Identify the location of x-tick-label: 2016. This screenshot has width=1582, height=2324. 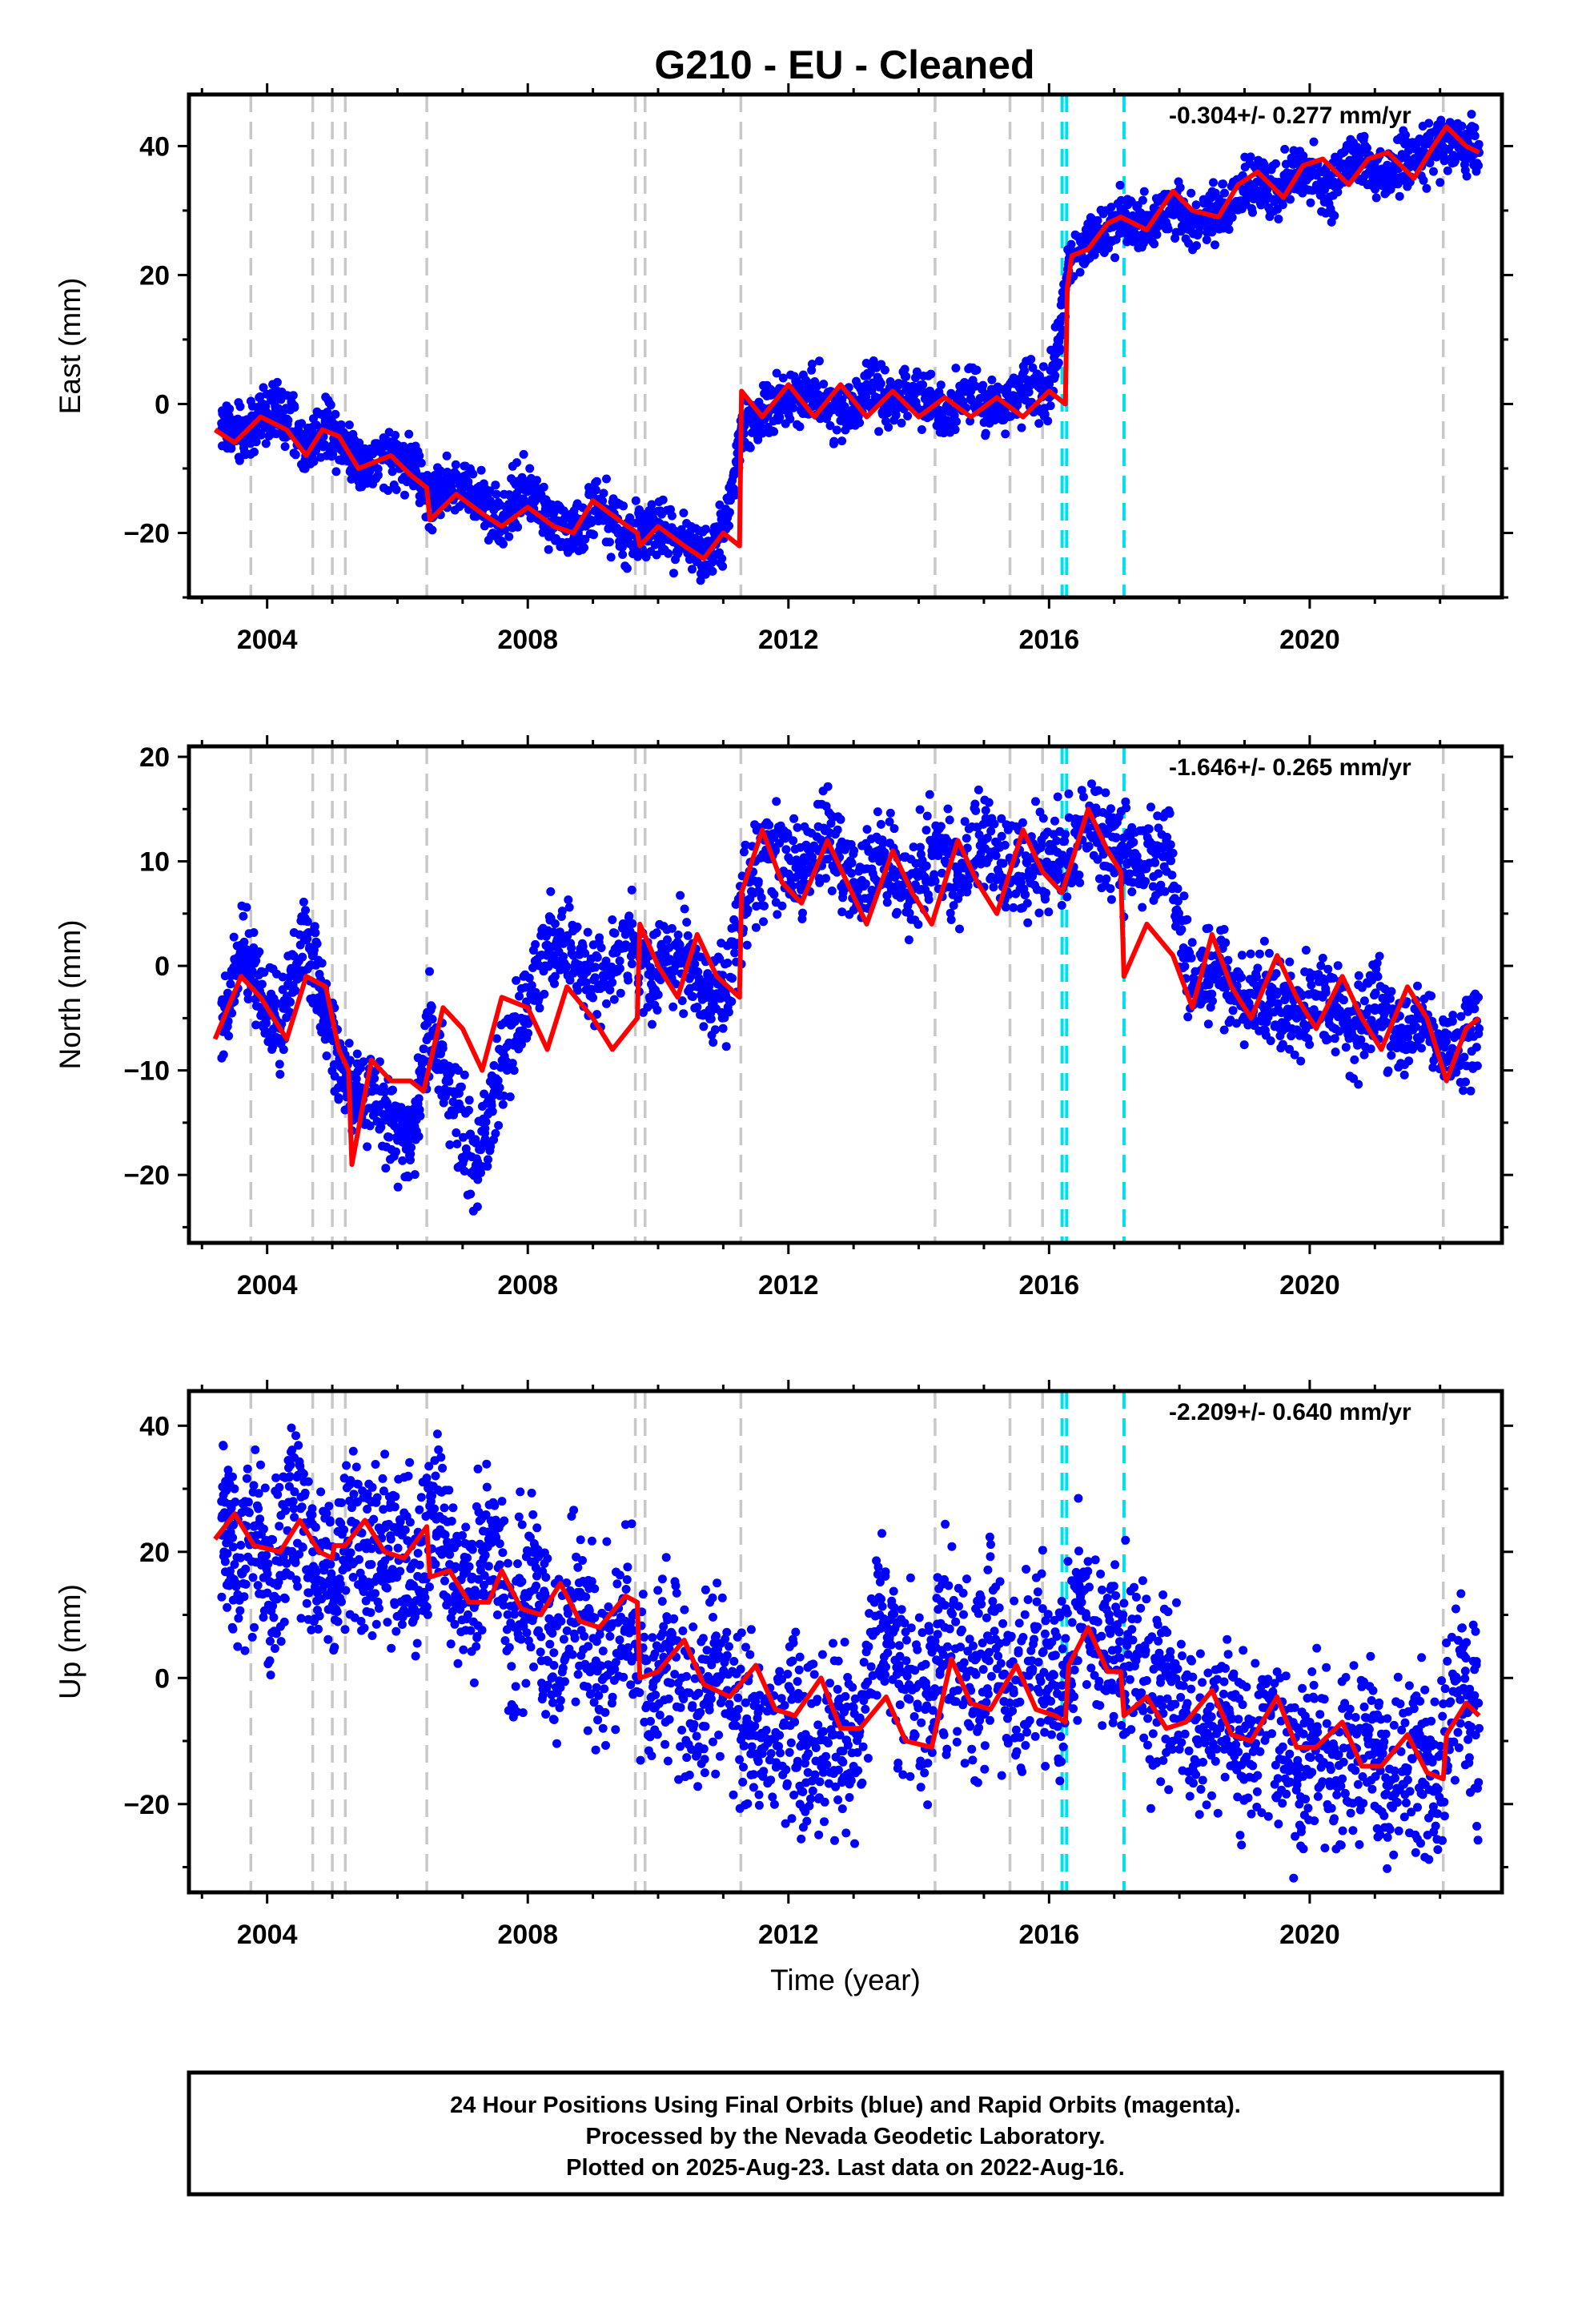
(1049, 640).